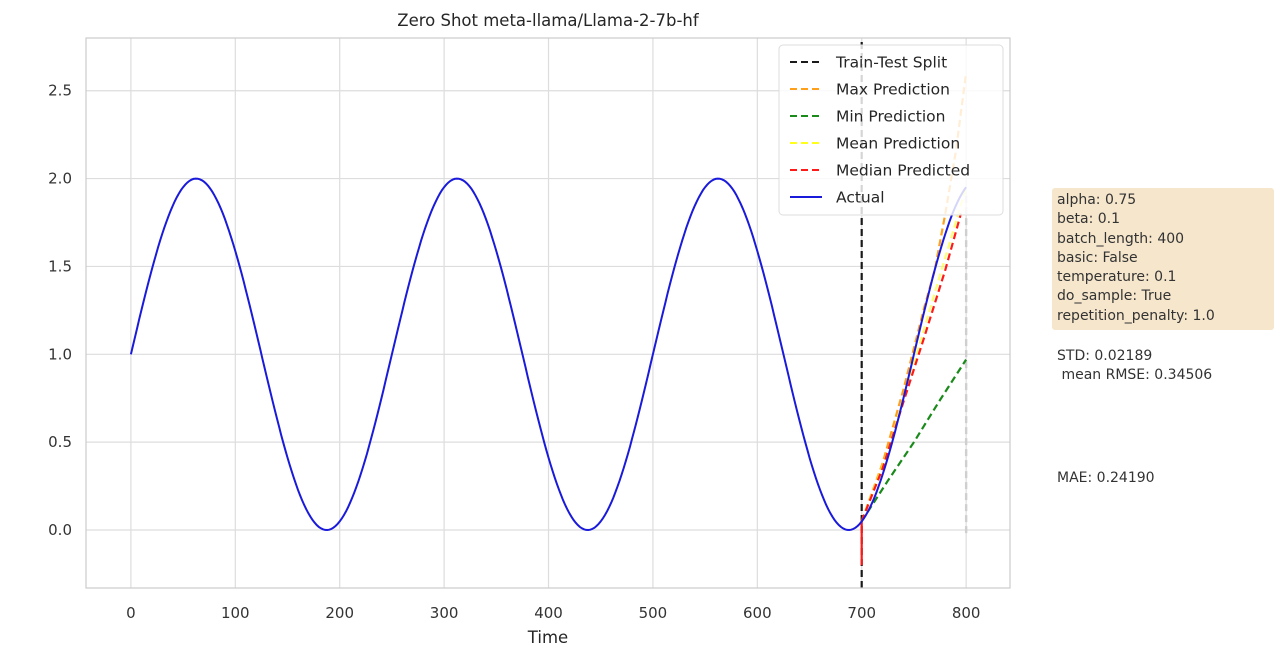 This screenshot has width=1282, height=646. Describe the element at coordinates (1135, 375) in the screenshot. I see `rmse-text: mean RMSE: 0.34506` at that location.